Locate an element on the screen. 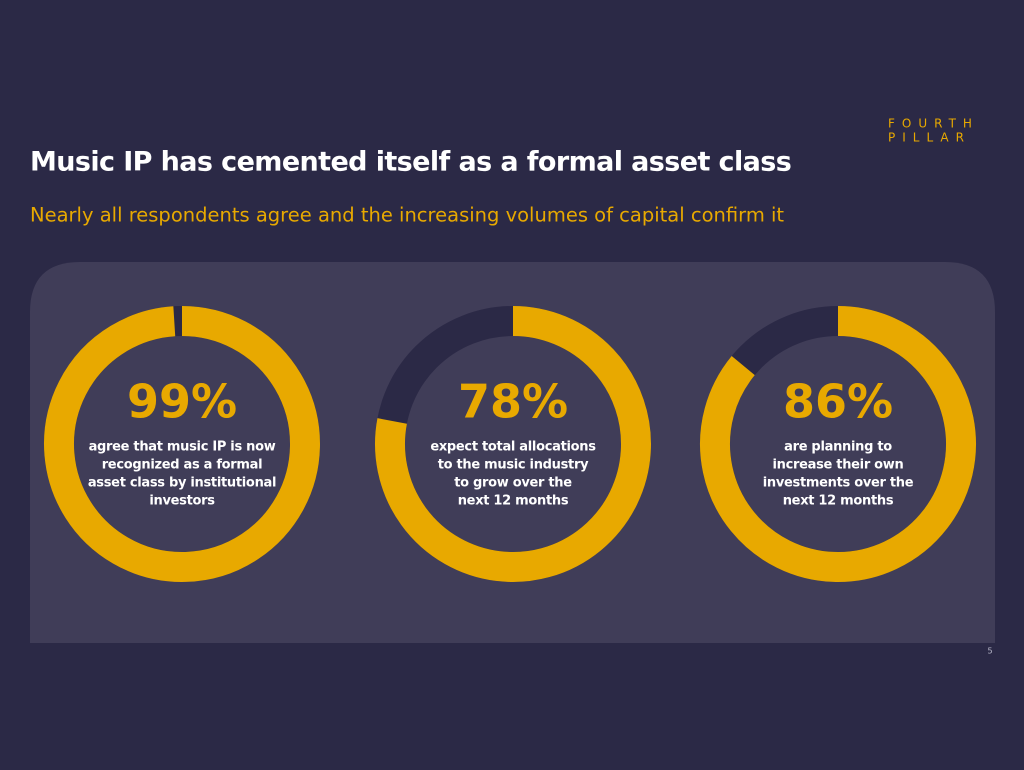 The image size is (1024, 770). caption-line: investors is located at coordinates (182, 501).